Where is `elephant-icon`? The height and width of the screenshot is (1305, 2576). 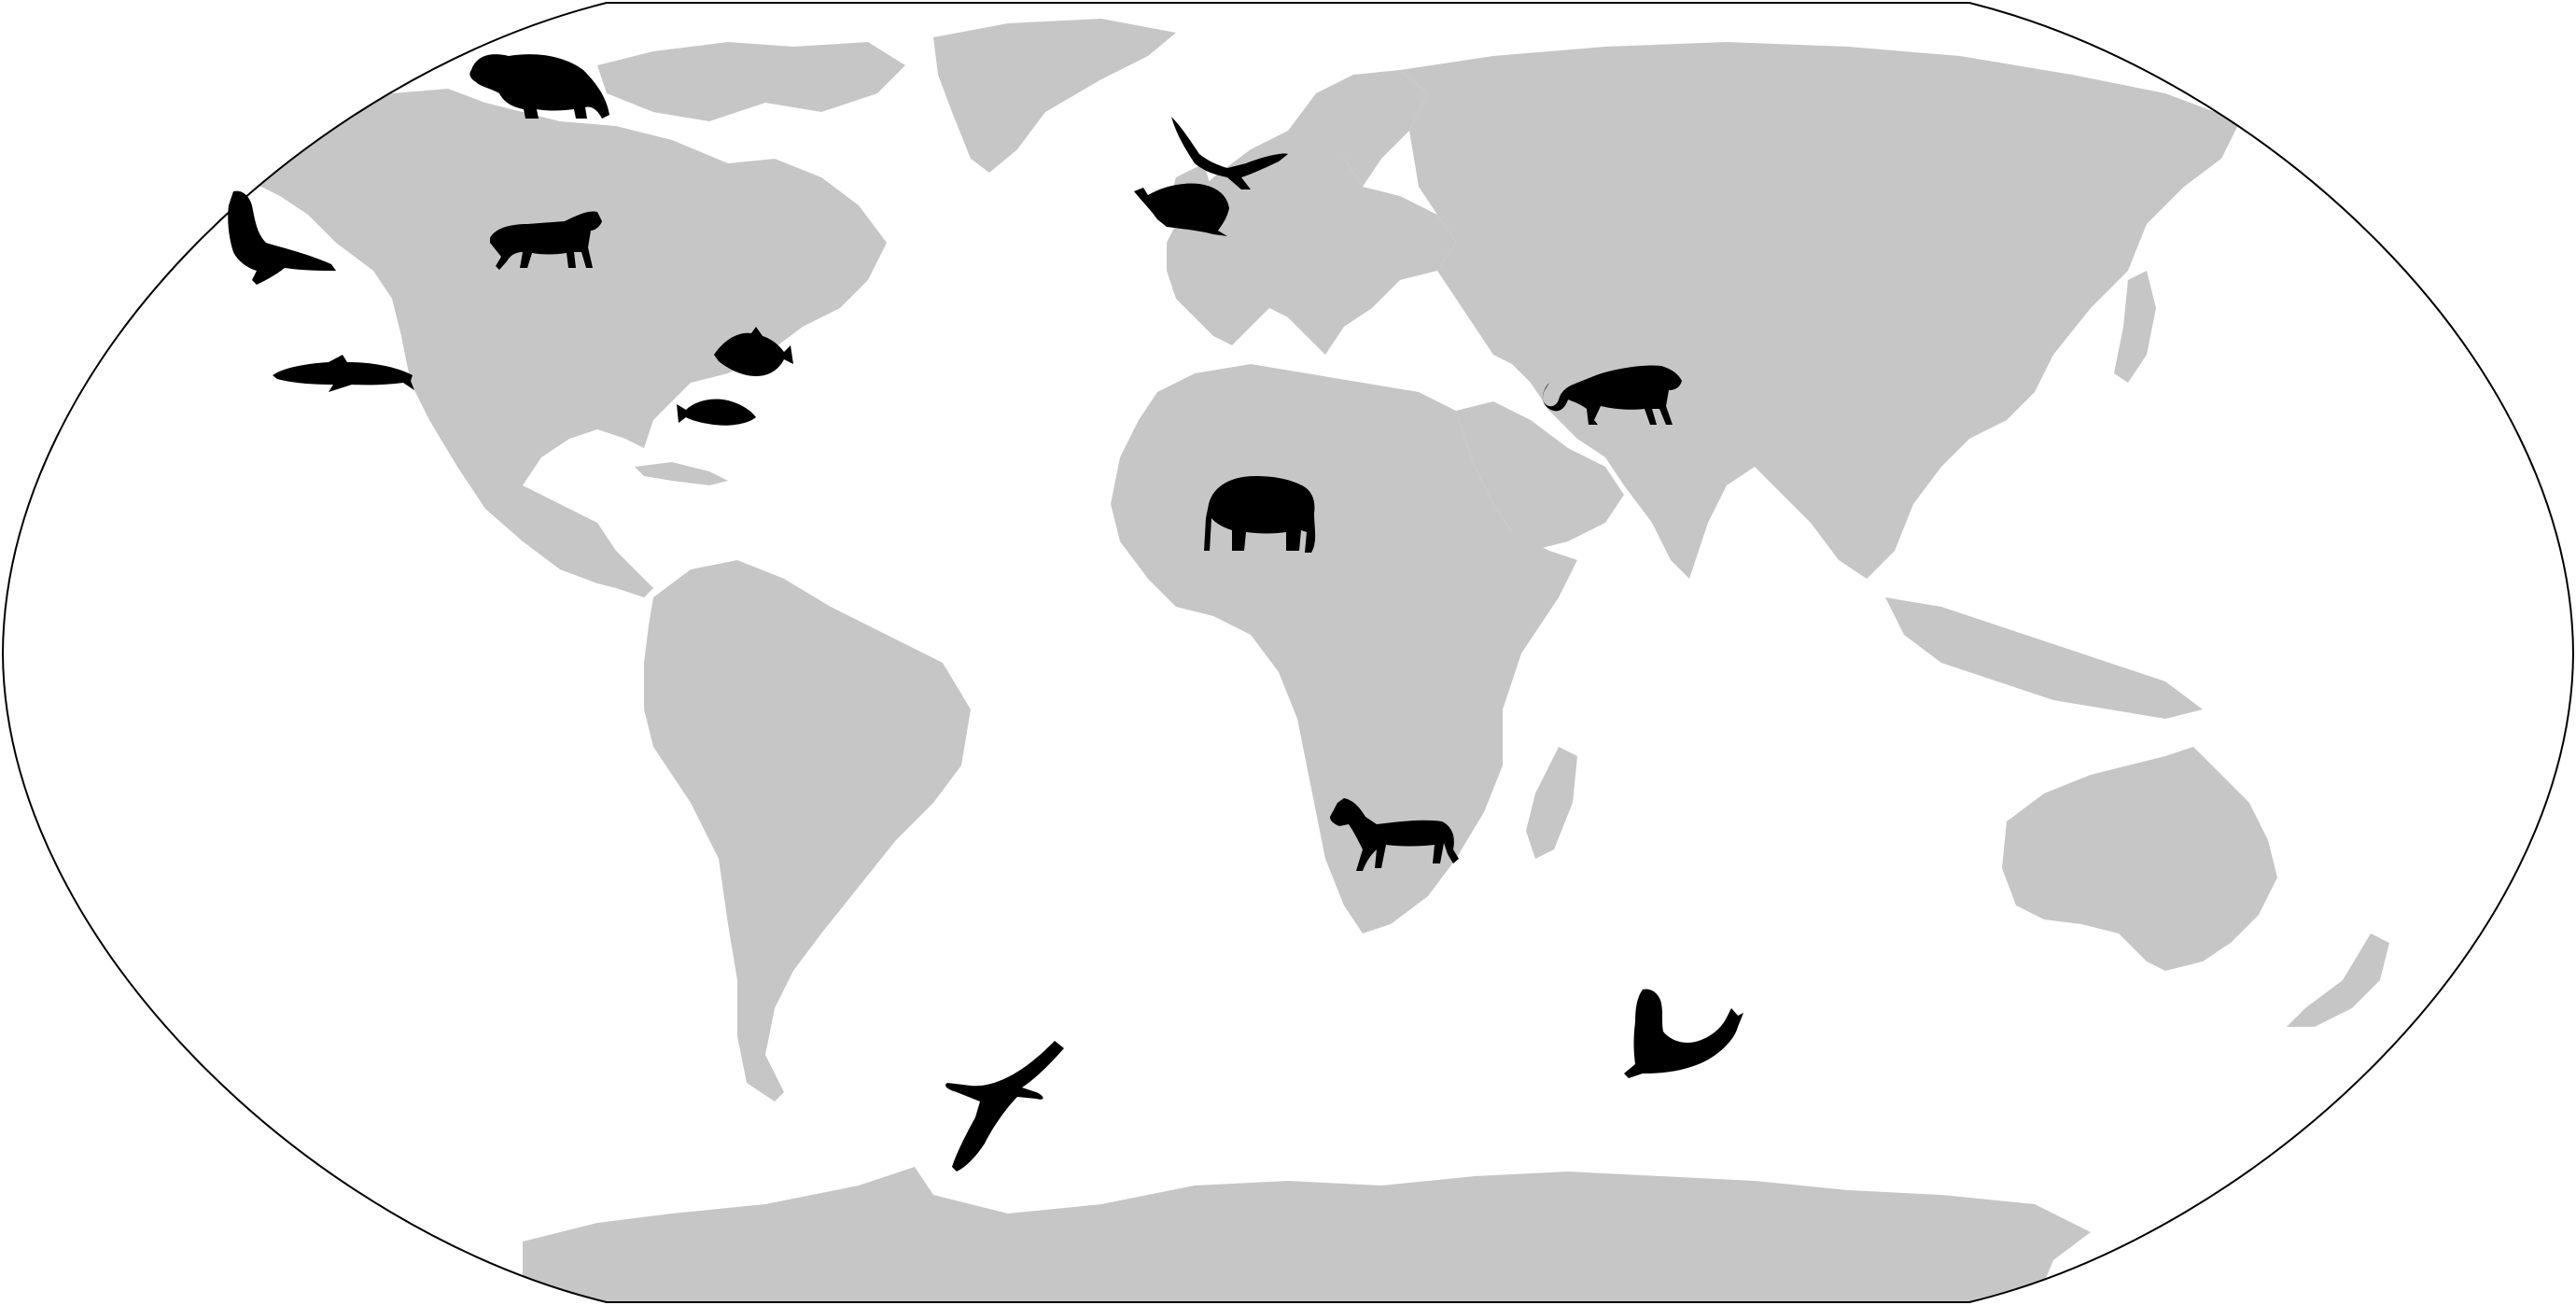 elephant-icon is located at coordinates (1260, 514).